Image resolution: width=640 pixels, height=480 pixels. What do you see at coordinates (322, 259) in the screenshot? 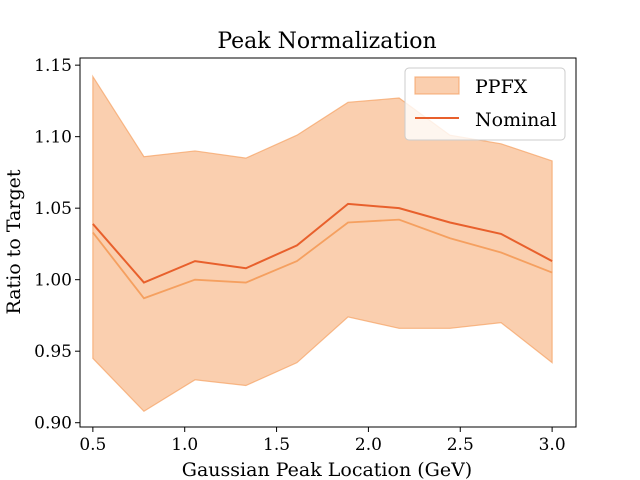
I see `ppfx-central-line` at bounding box center [322, 259].